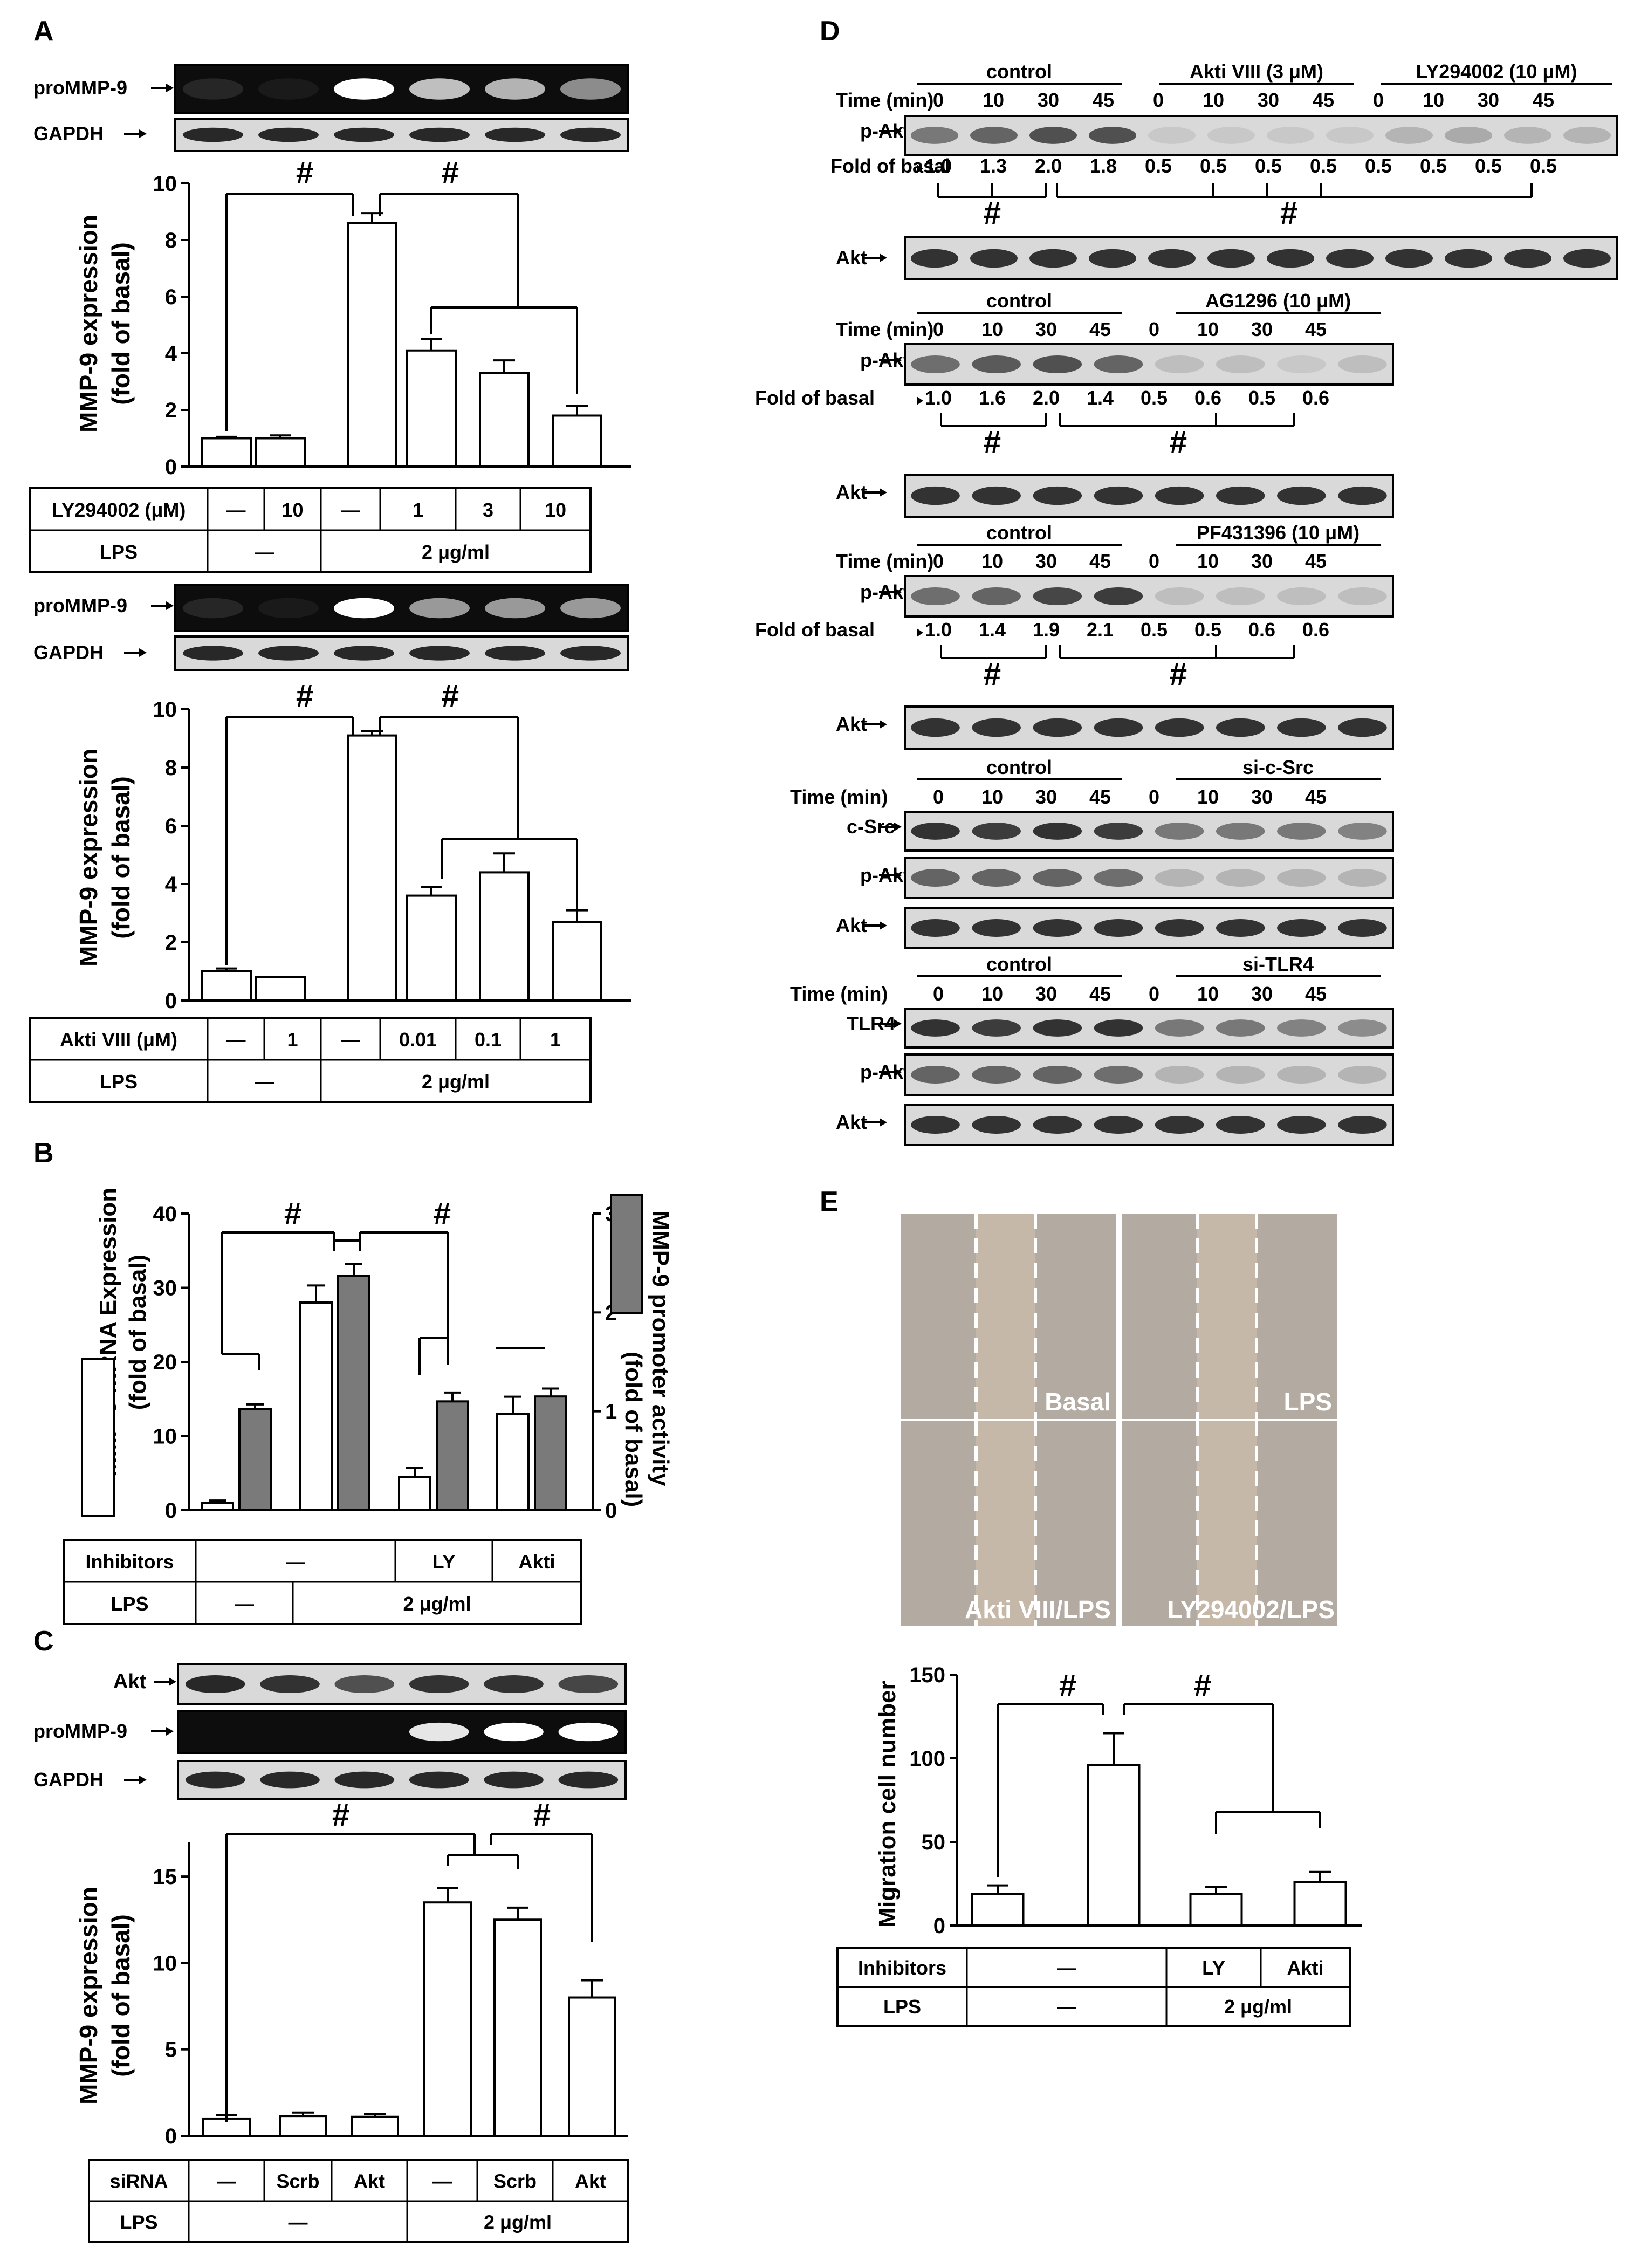 The image size is (1641, 2268). What do you see at coordinates (1258, 2007) in the screenshot?
I see `table-cell: 2 μg/ml` at bounding box center [1258, 2007].